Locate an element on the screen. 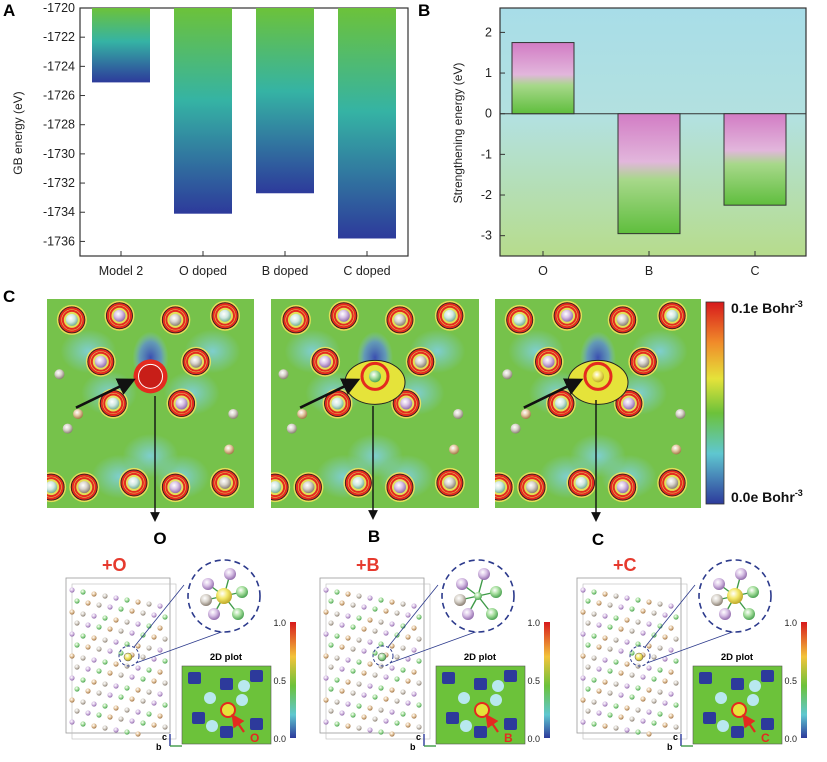 The width and height of the screenshot is (827, 762). chart-b-ytick-label: 0 is located at coordinates (488, 114).